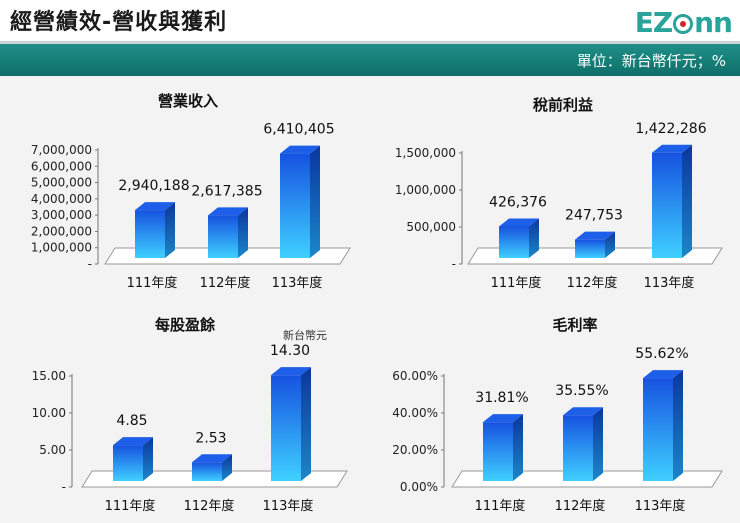 The image size is (740, 523). I want to click on data-label: 6,410,405, so click(298, 130).